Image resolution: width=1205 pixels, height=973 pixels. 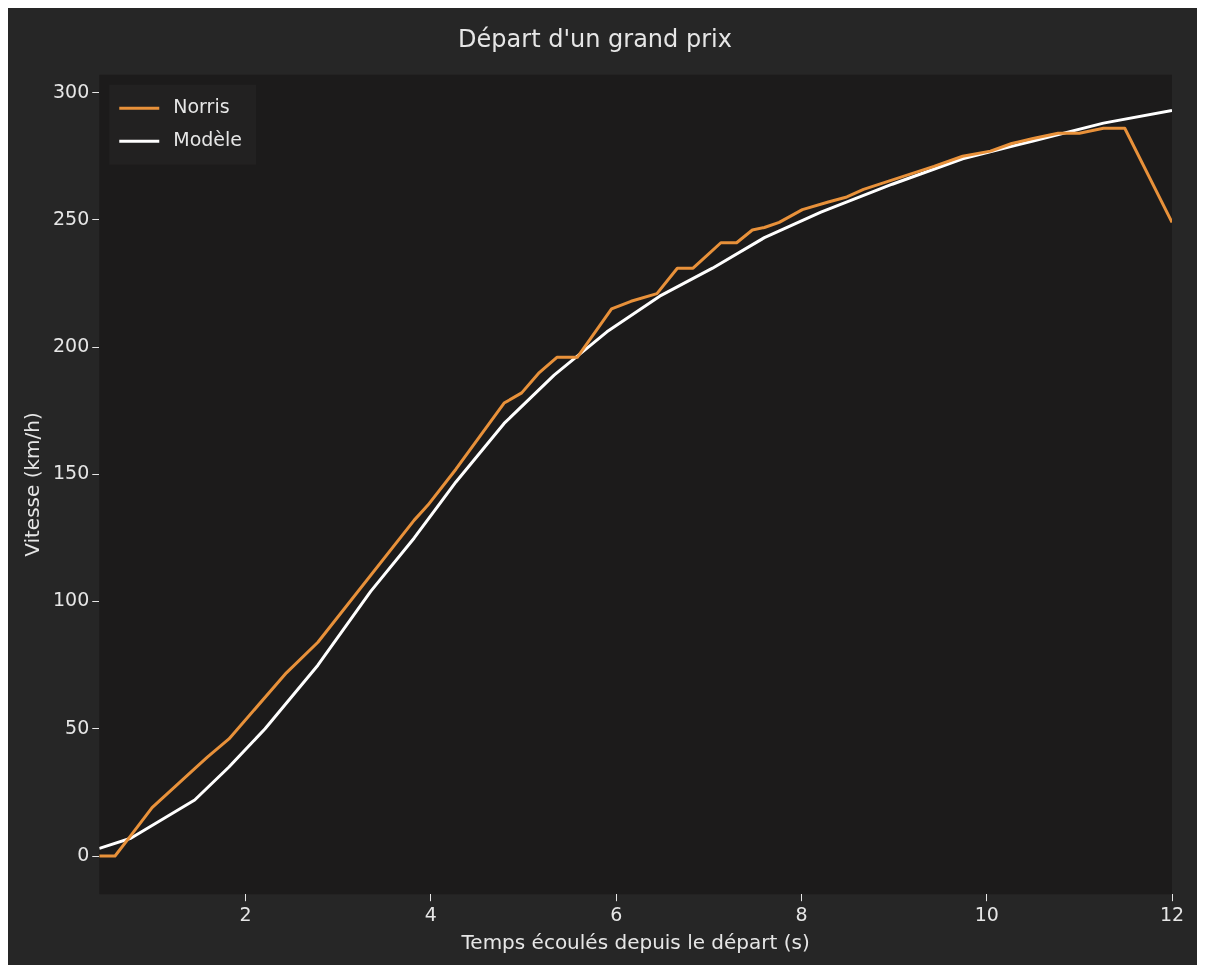 What do you see at coordinates (71, 345) in the screenshot?
I see `y-tick-label: 200` at bounding box center [71, 345].